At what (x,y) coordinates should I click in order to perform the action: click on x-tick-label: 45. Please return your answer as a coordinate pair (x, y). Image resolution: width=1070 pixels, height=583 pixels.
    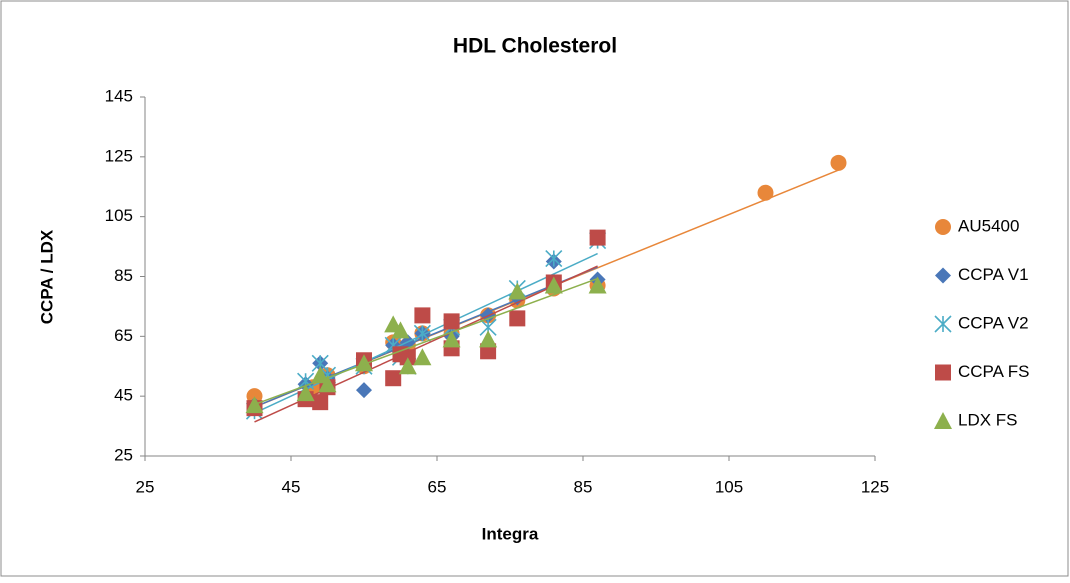
    Looking at the image, I should click on (291, 486).